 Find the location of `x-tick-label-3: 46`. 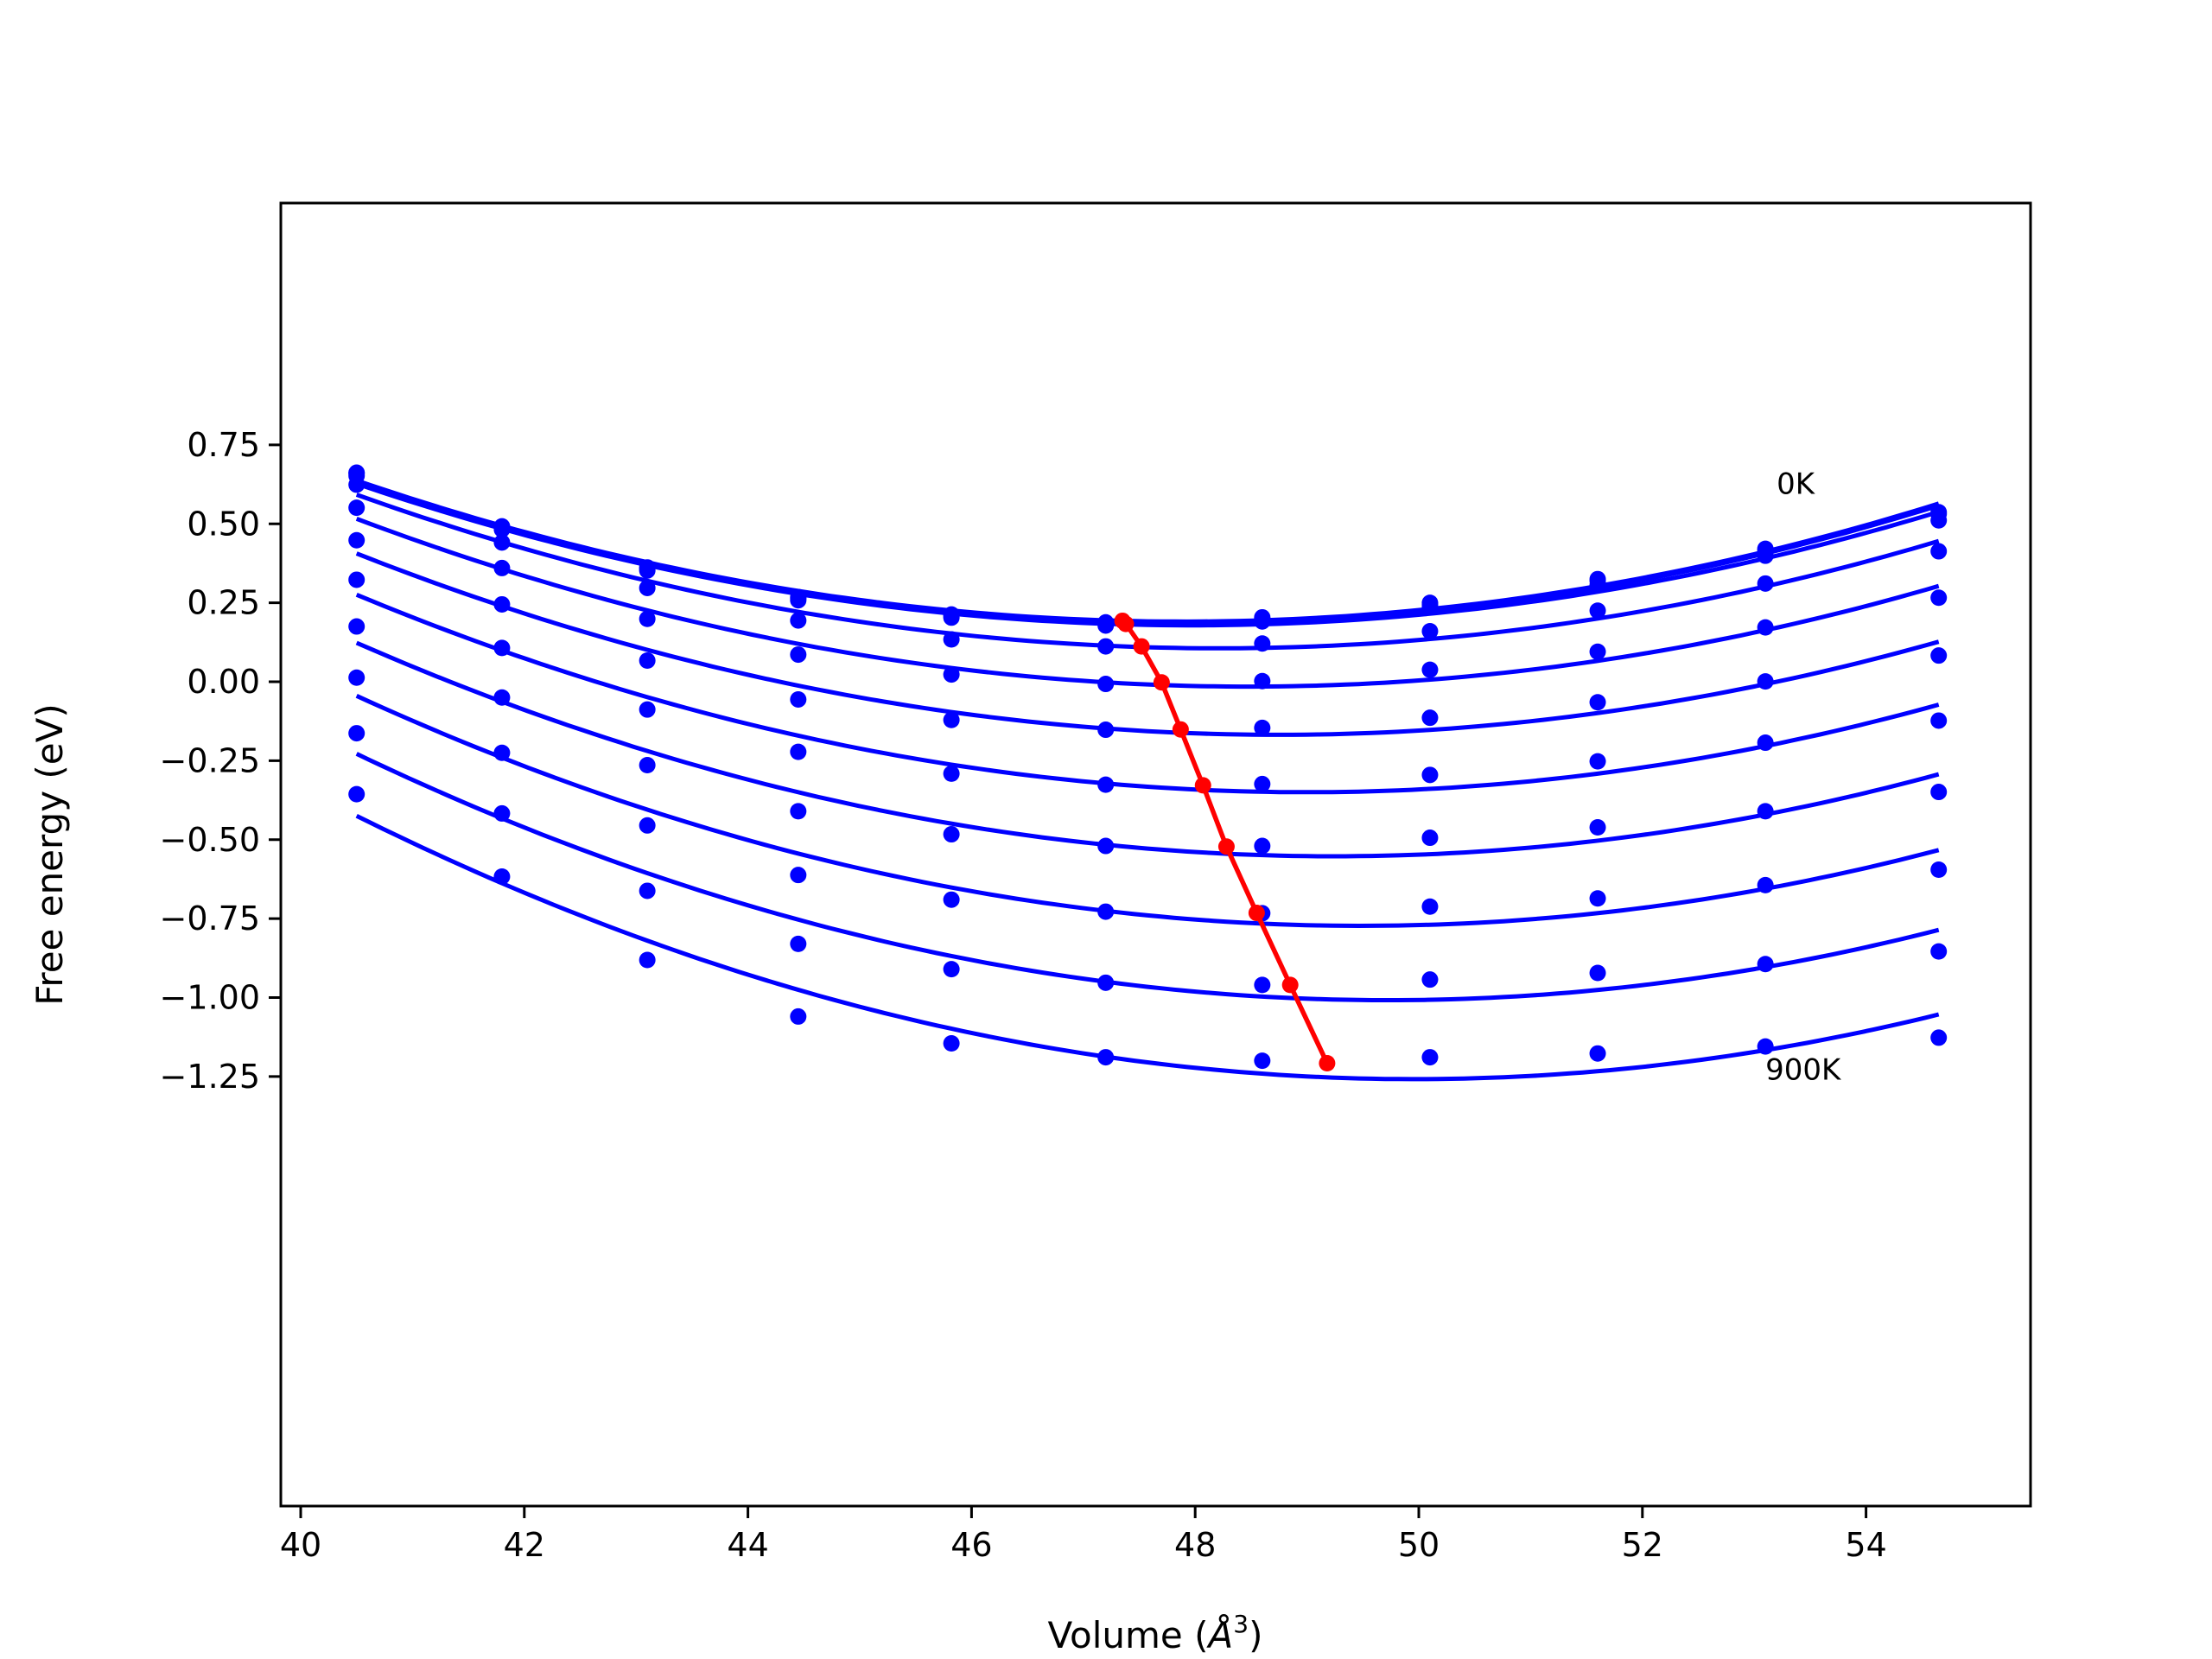

x-tick-label-3: 46 is located at coordinates (971, 1545).